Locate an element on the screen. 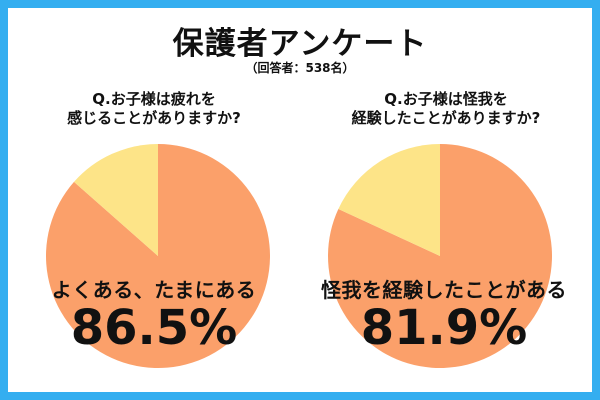 The height and width of the screenshot is (400, 600). pie-fatigue-slice-label: よくある、たまにある is located at coordinates (154, 290).